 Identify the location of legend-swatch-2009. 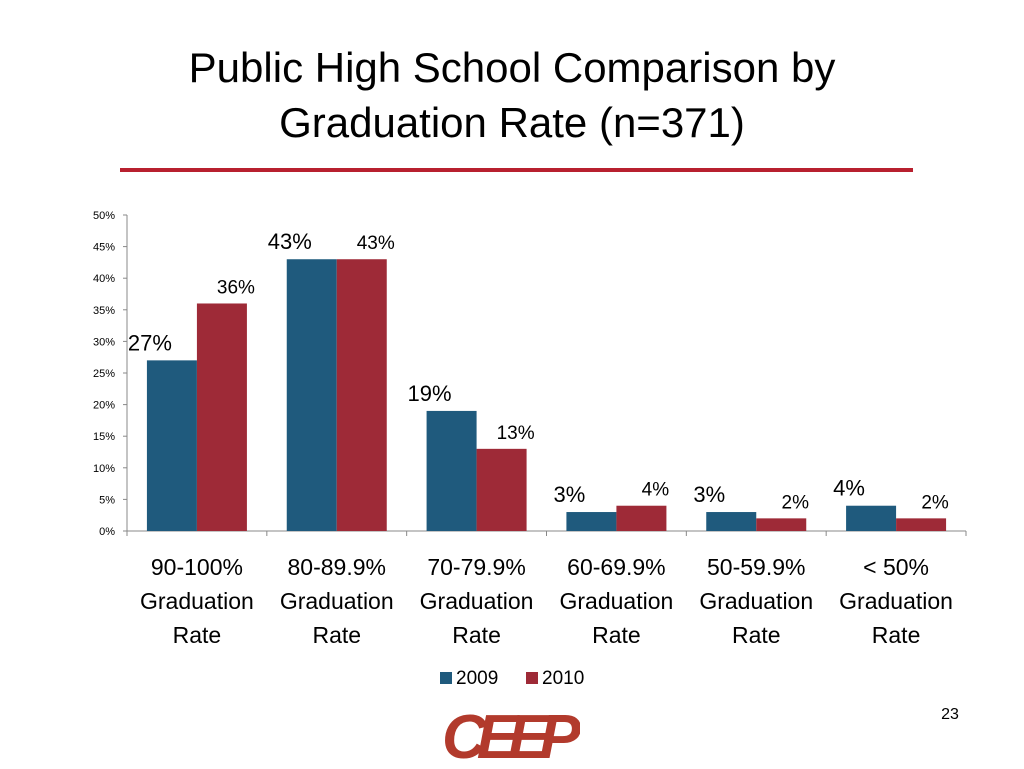
(446, 678).